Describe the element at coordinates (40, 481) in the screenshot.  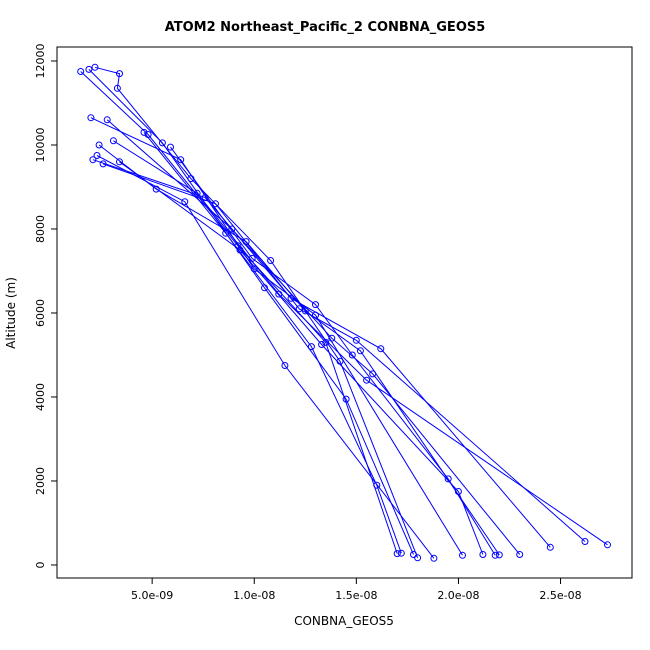
I see `y-tick-label: 2000` at that location.